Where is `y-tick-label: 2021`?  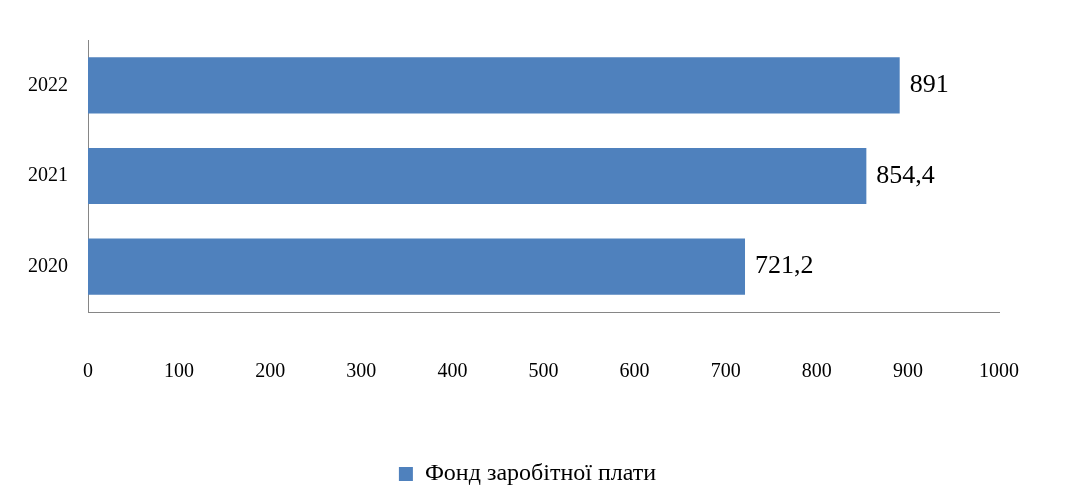
y-tick-label: 2021 is located at coordinates (48, 174).